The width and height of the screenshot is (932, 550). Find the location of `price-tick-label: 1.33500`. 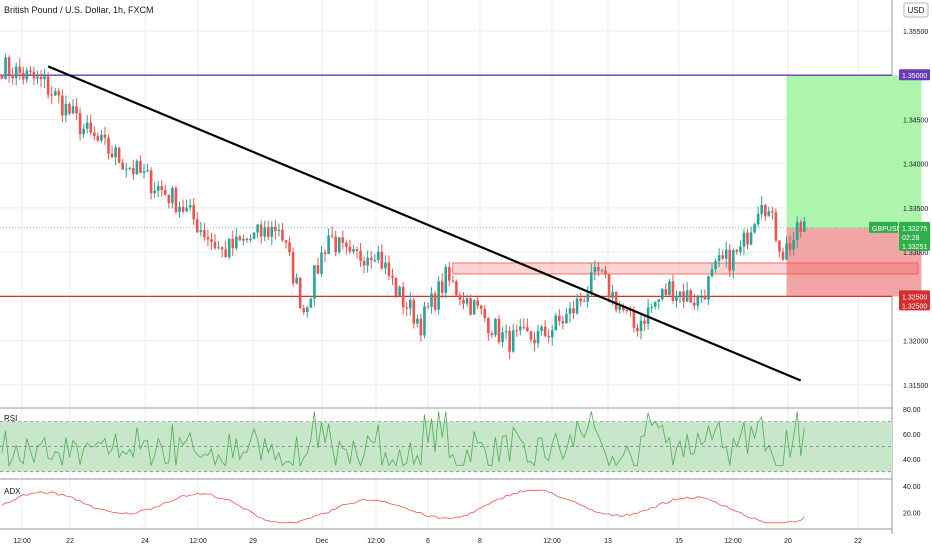

price-tick-label: 1.33500 is located at coordinates (915, 209).